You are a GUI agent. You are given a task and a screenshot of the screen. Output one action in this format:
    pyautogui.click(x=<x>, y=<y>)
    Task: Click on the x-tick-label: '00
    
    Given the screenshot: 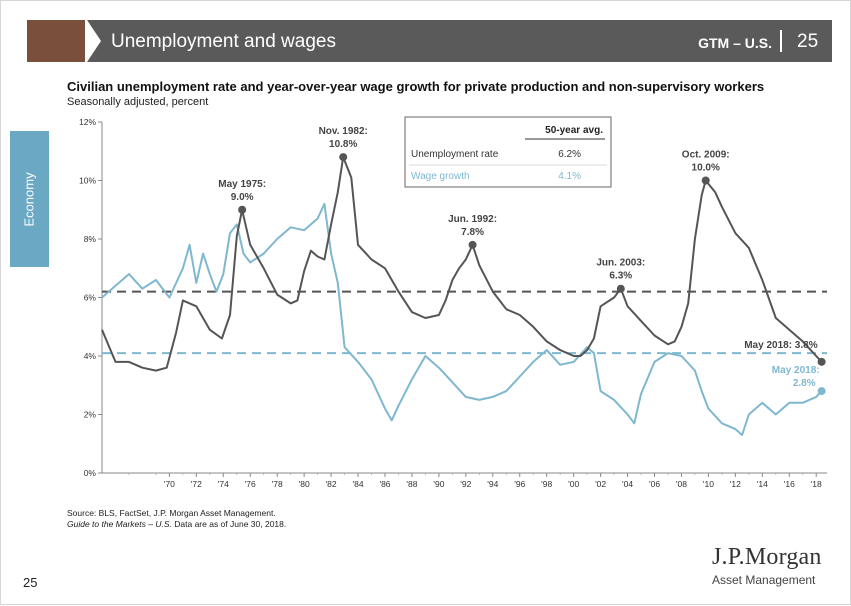 What is the action you would take?
    pyautogui.click(x=573, y=484)
    